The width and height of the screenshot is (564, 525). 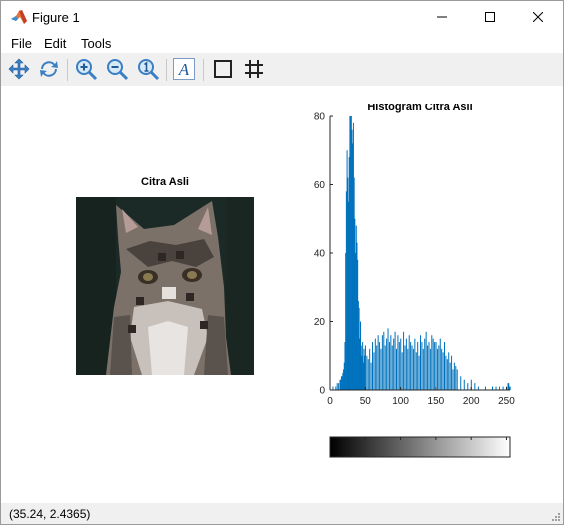 I want to click on maximize-icon, so click(x=490, y=17).